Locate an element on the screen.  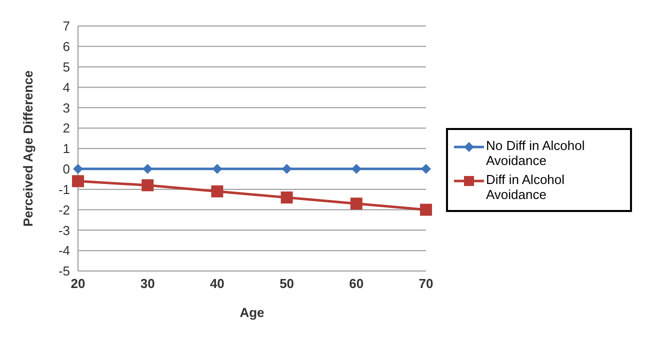
x-tick-label: 40 is located at coordinates (217, 284).